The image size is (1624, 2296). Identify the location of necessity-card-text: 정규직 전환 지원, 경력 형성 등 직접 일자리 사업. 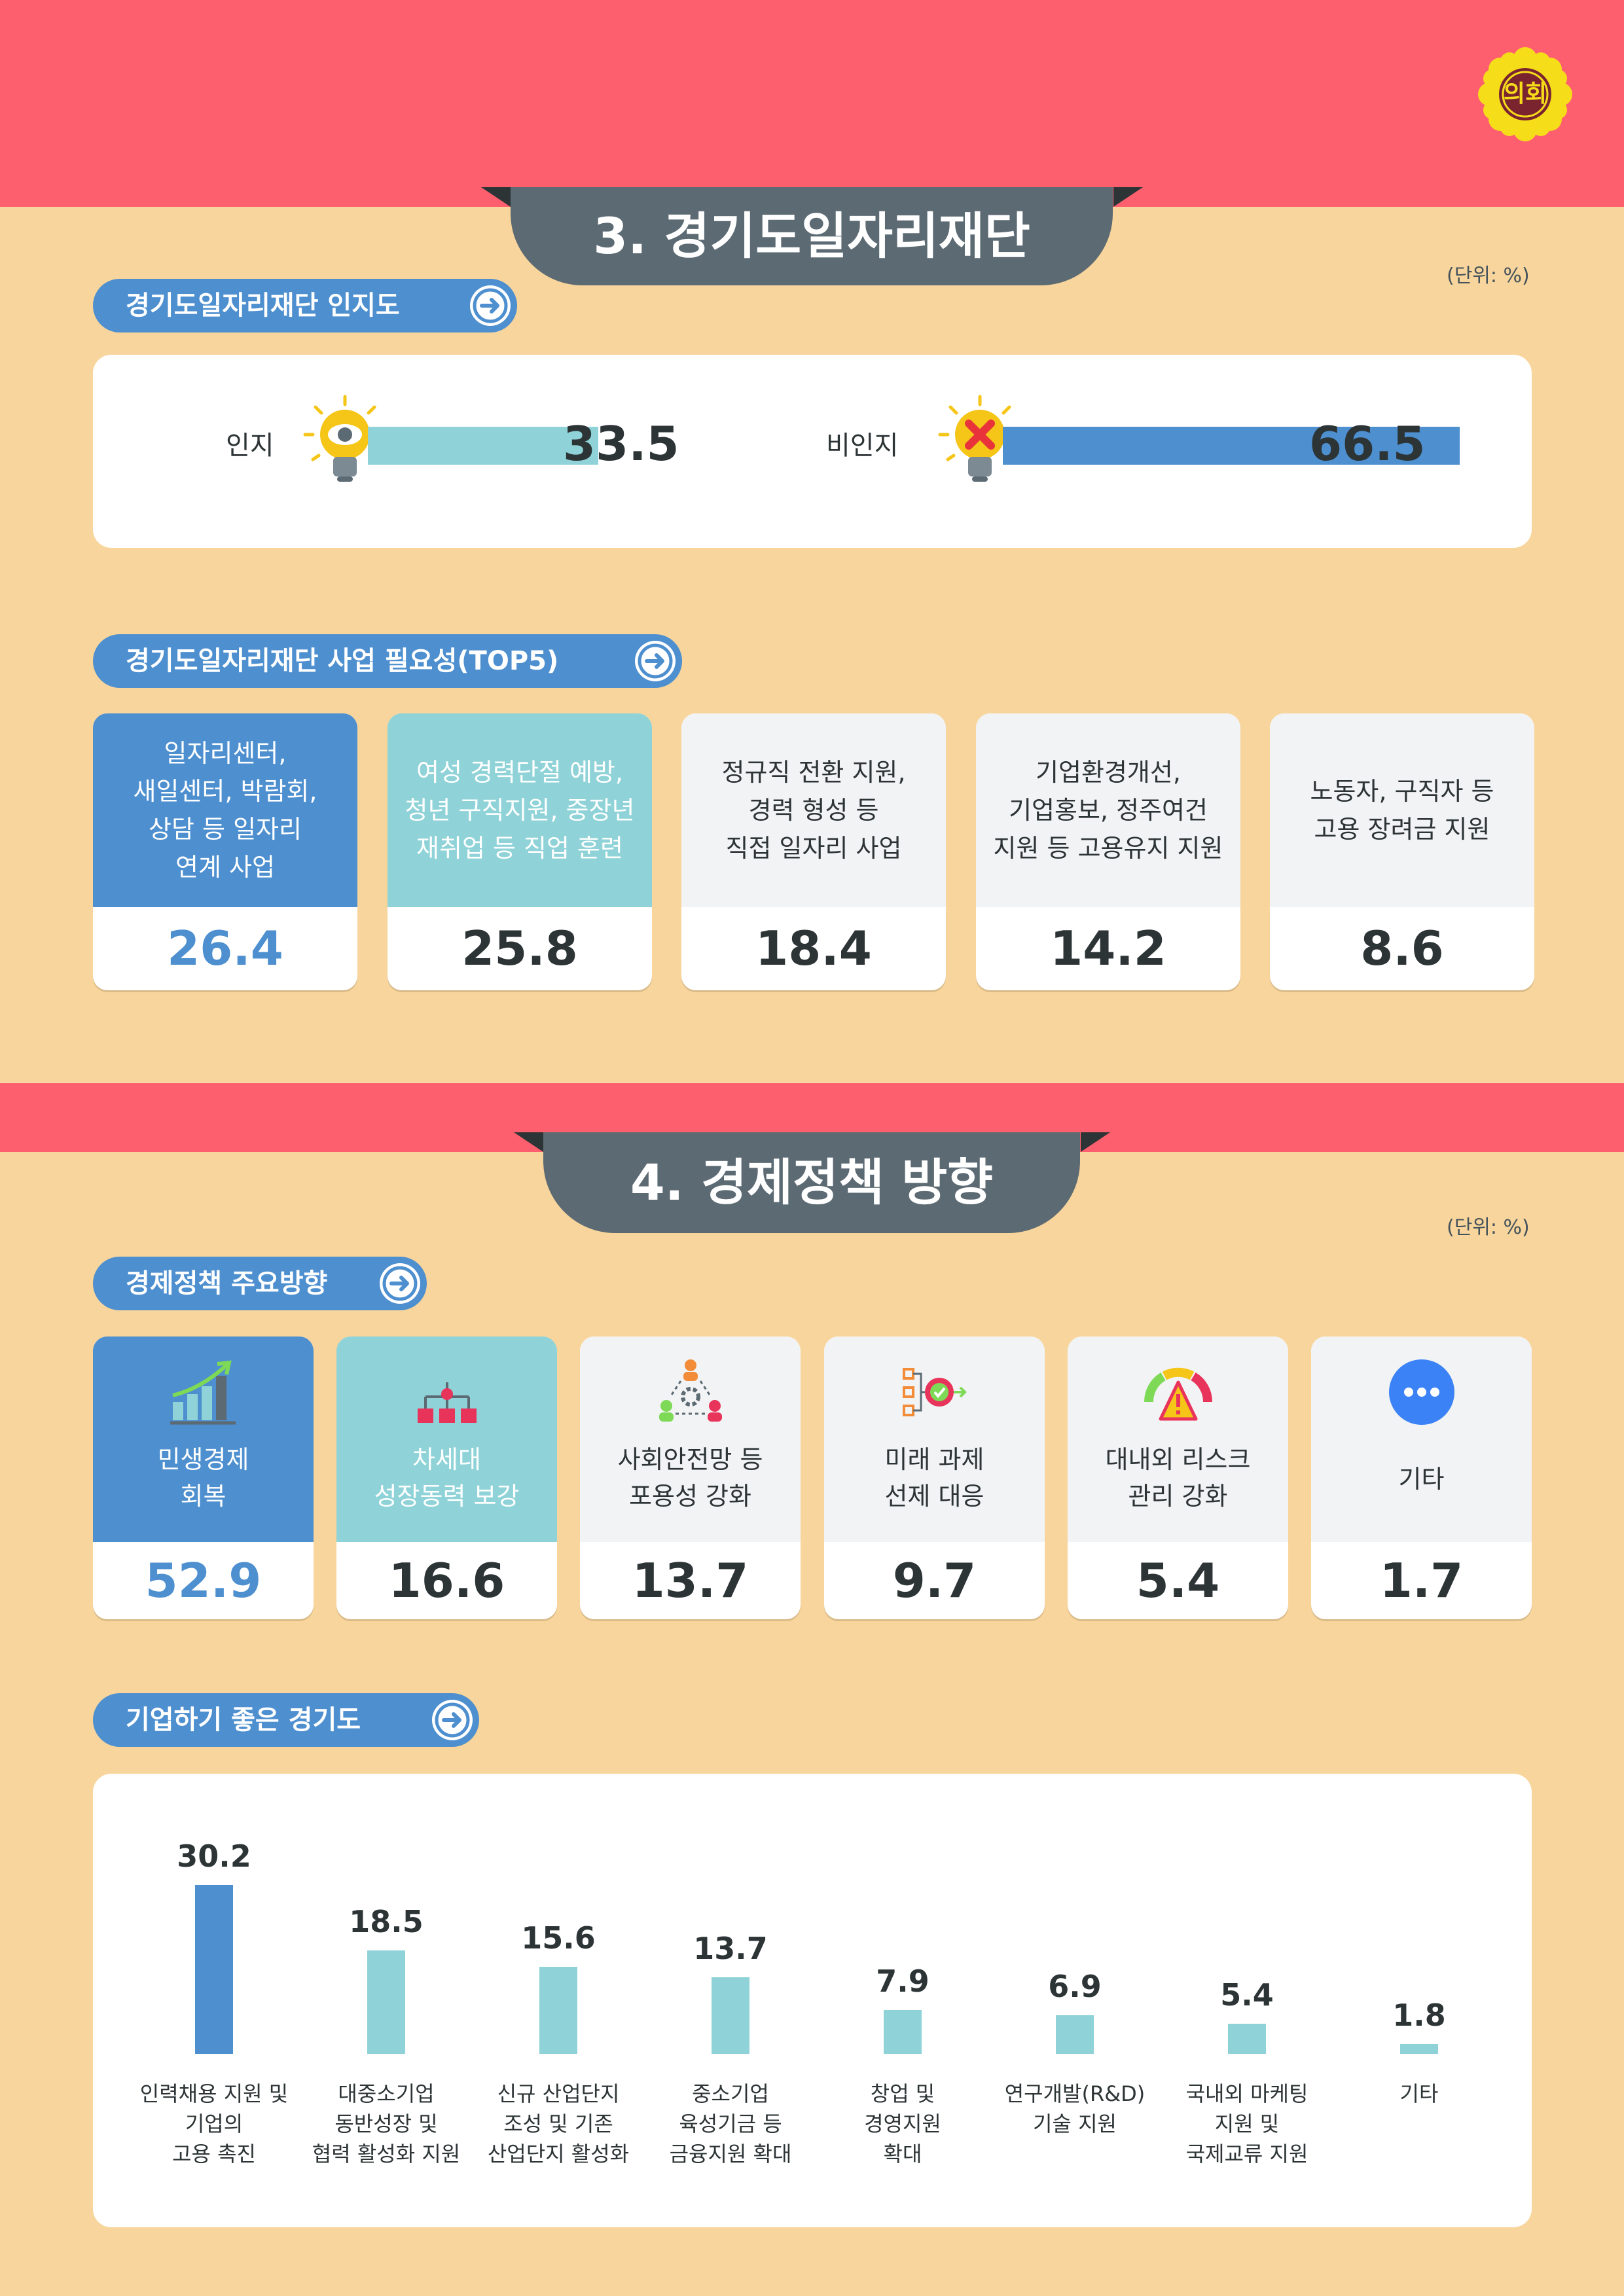
(813, 810).